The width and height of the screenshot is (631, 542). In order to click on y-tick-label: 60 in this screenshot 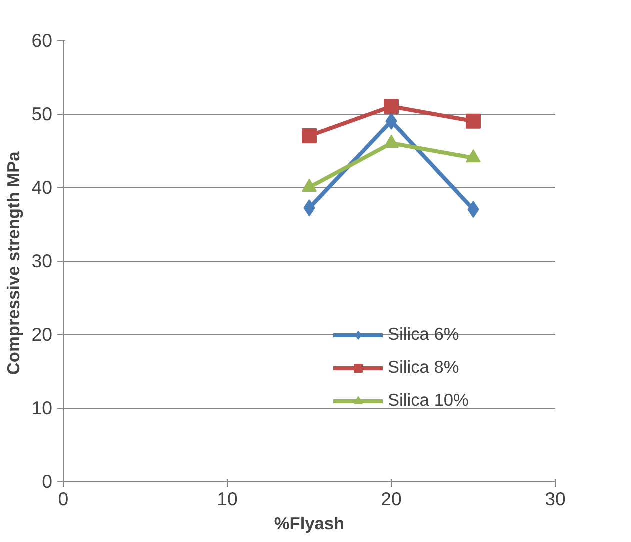, I will do `click(42, 40)`.